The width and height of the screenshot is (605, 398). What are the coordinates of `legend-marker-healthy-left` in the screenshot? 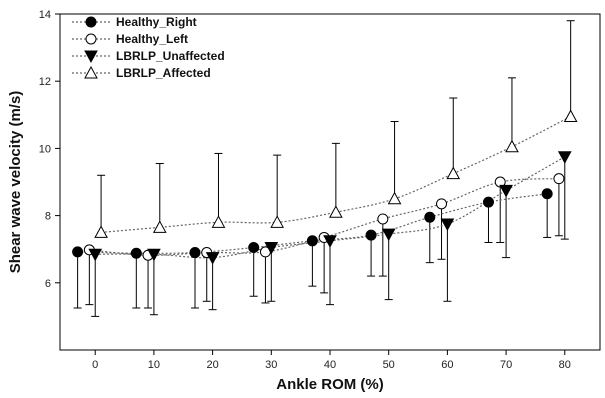 It's located at (91, 39).